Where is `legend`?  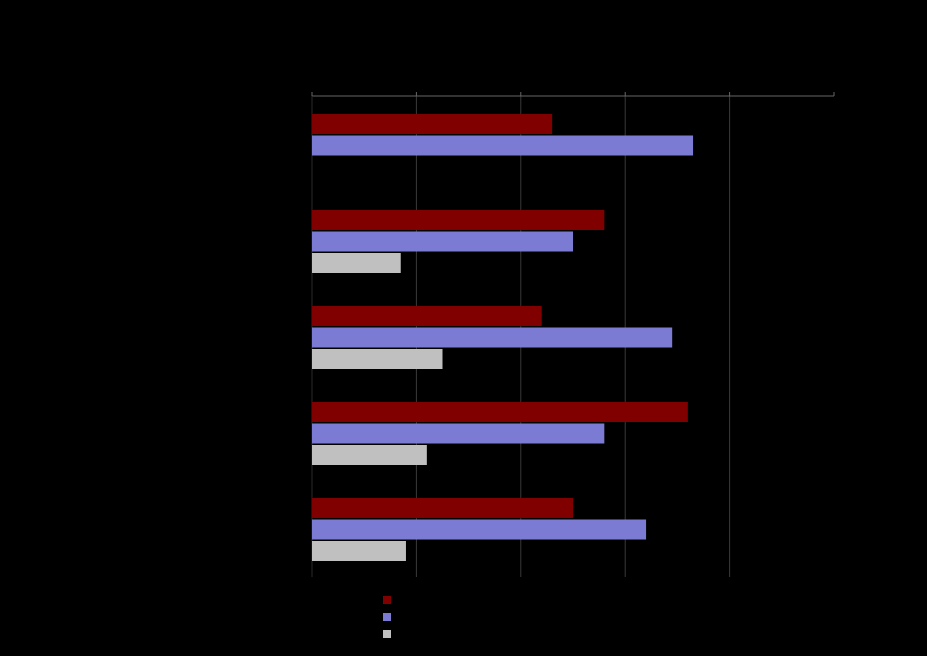 legend is located at coordinates (390, 616).